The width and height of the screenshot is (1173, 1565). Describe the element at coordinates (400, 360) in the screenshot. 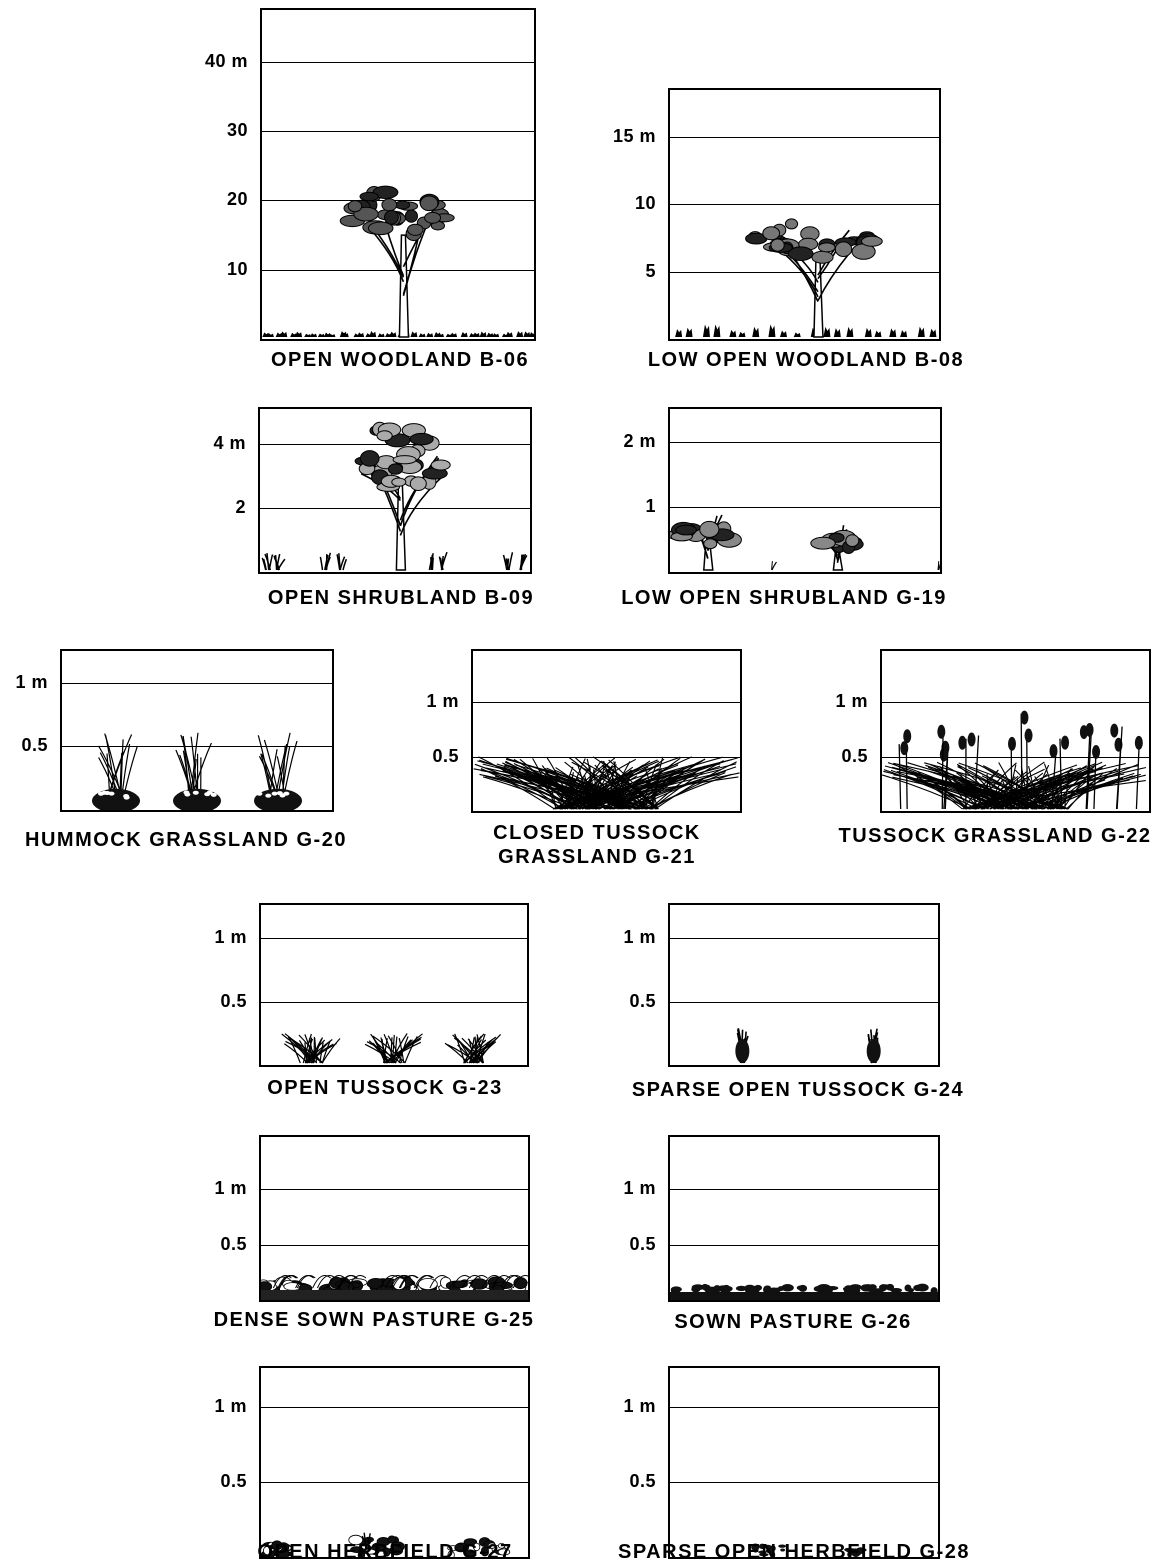

I see `panel-caption: OPEN WOODLAND B-06` at that location.